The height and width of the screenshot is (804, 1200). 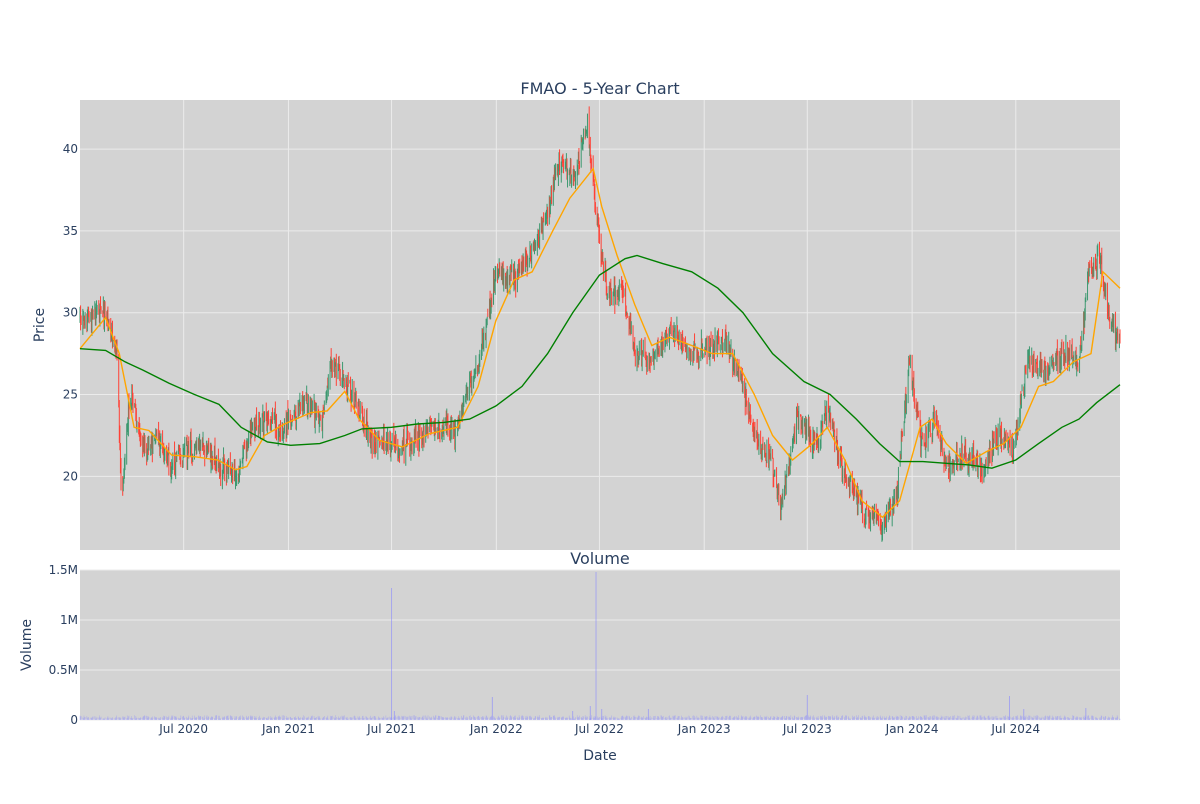 I want to click on volume-y-tick-labels: 0 0.5M 1M 1.5M, so click(x=63, y=645).